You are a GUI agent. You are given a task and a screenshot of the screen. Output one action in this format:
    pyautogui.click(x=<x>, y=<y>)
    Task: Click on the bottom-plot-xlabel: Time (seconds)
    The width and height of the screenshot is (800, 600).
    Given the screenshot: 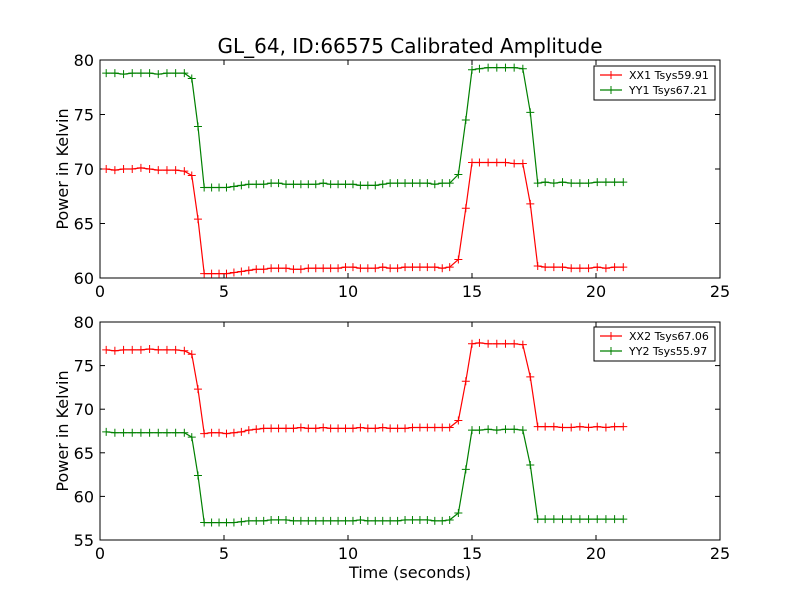 What is the action you would take?
    pyautogui.click(x=409, y=572)
    